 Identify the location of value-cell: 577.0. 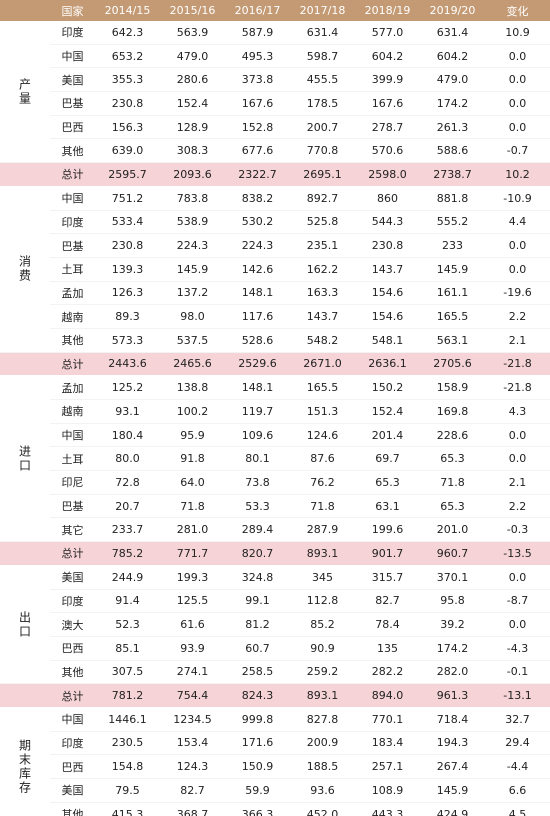
(387, 33).